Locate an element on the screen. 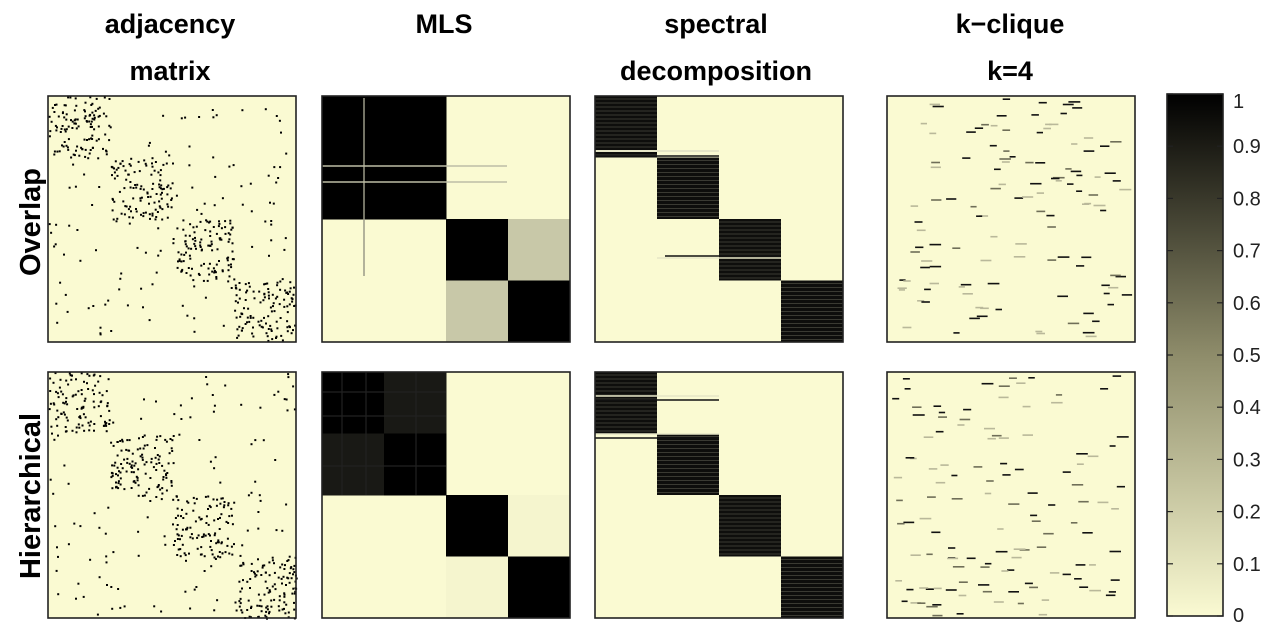 This screenshot has width=1268, height=626. column-subtitle-spectral: decomposition is located at coordinates (716, 71).